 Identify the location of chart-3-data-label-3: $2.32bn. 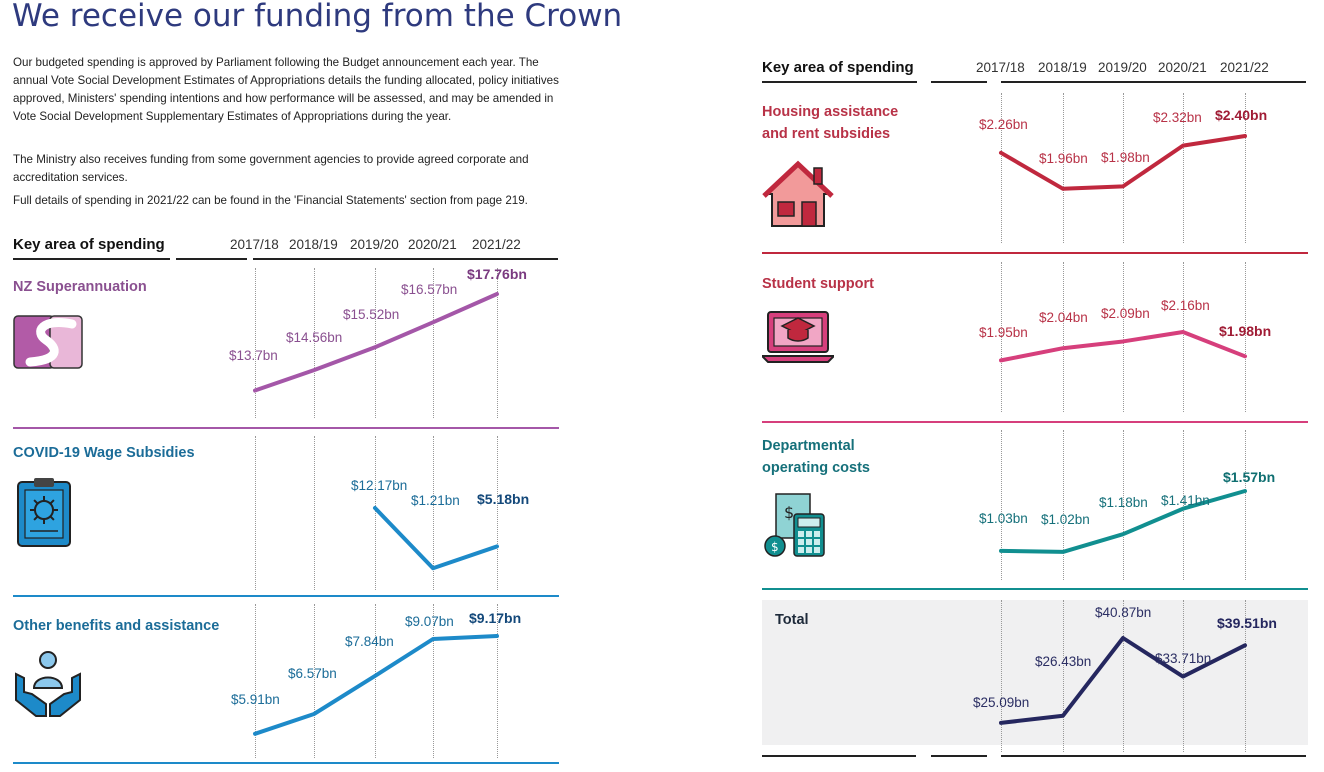
(1177, 117).